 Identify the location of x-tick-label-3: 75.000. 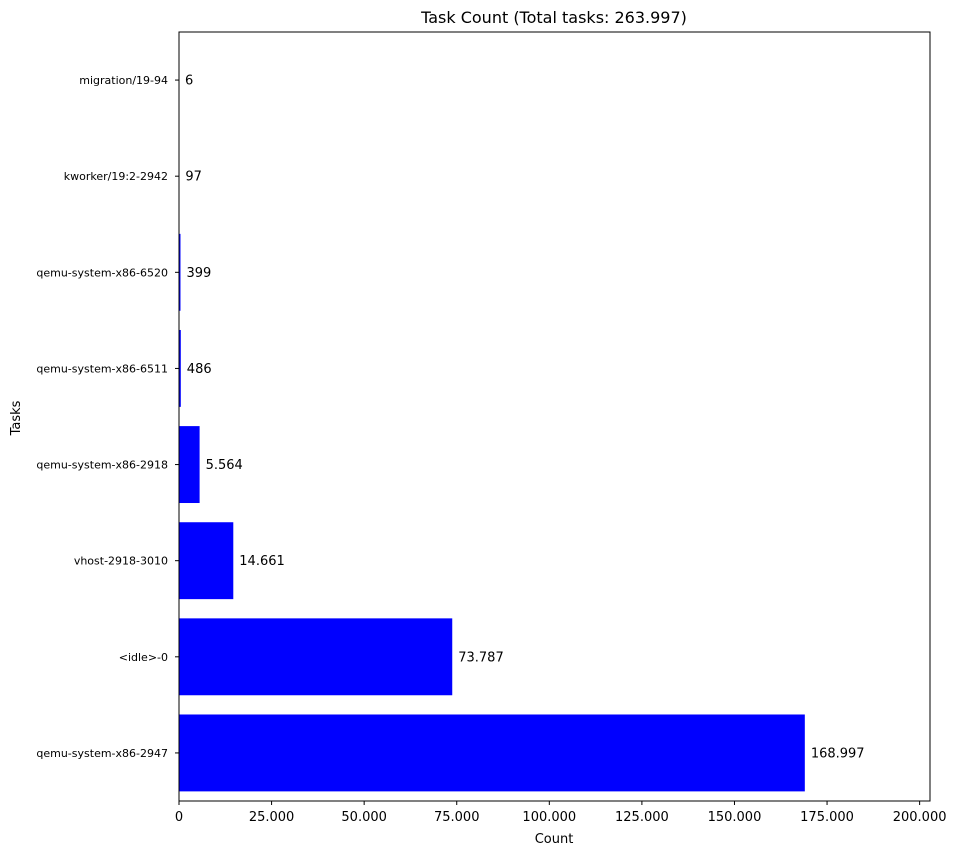
(457, 817).